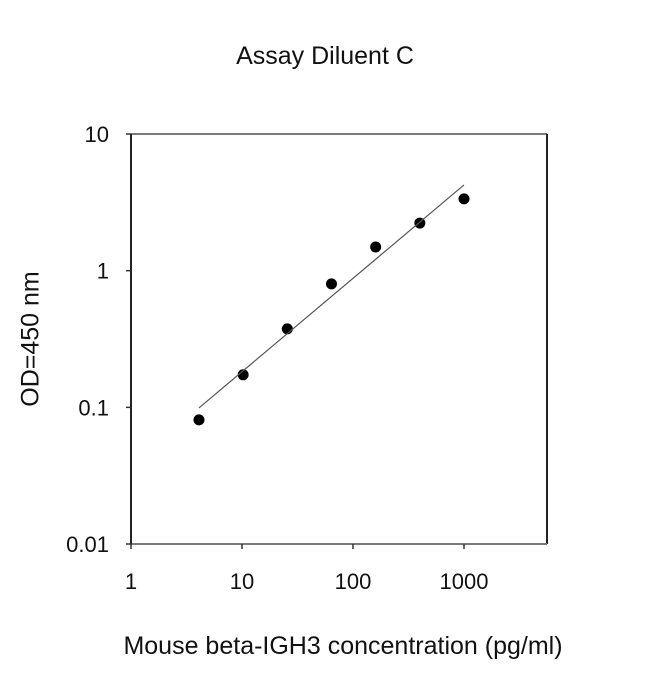  Describe the element at coordinates (325, 56) in the screenshot. I see `chart-title: Assay Diluent C` at that location.